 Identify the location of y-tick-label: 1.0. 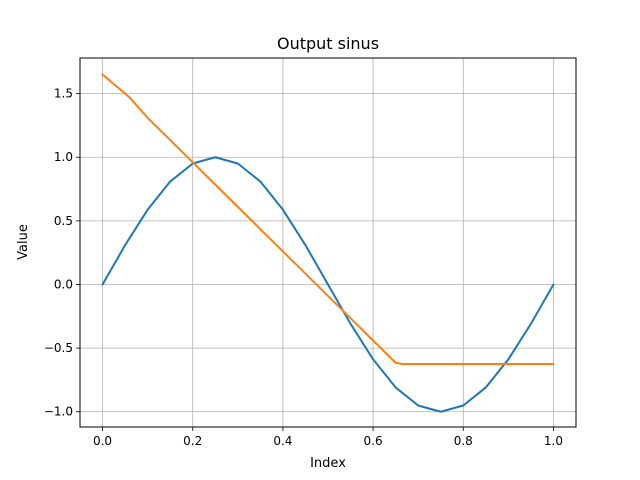
(63, 157).